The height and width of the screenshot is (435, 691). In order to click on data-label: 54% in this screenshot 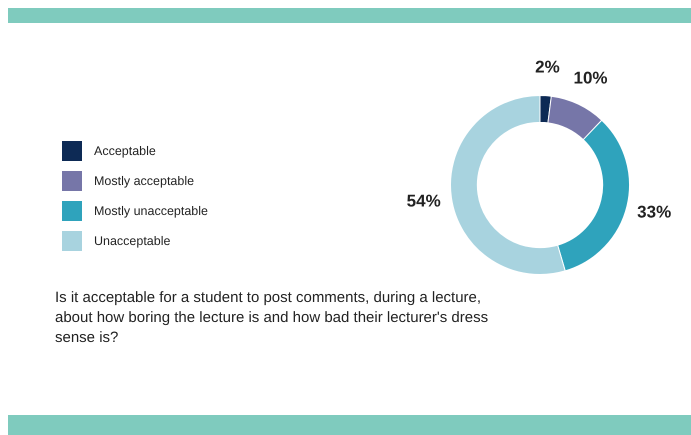, I will do `click(423, 200)`.